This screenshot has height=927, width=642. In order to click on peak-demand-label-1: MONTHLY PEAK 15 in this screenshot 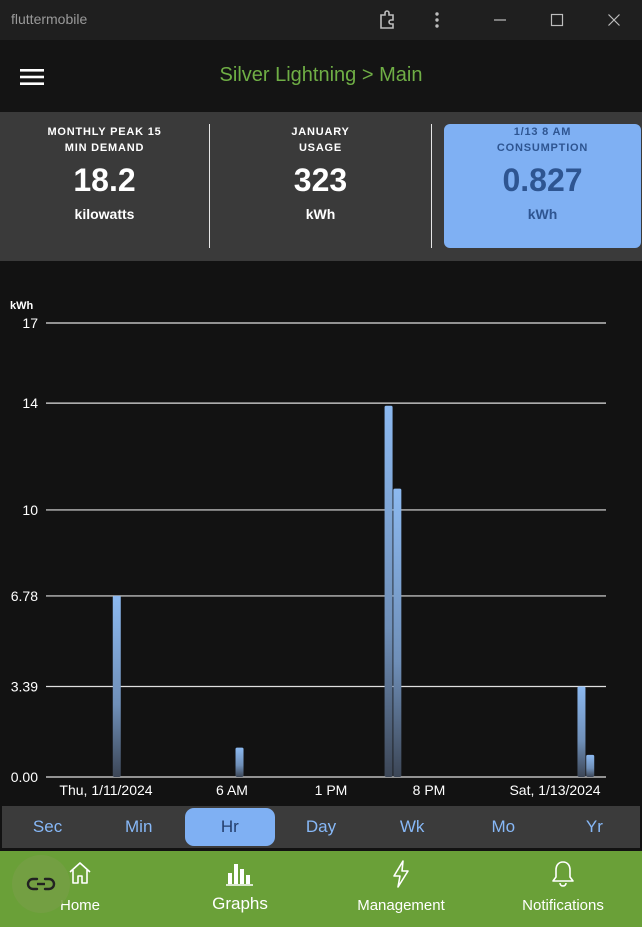, I will do `click(104, 132)`.